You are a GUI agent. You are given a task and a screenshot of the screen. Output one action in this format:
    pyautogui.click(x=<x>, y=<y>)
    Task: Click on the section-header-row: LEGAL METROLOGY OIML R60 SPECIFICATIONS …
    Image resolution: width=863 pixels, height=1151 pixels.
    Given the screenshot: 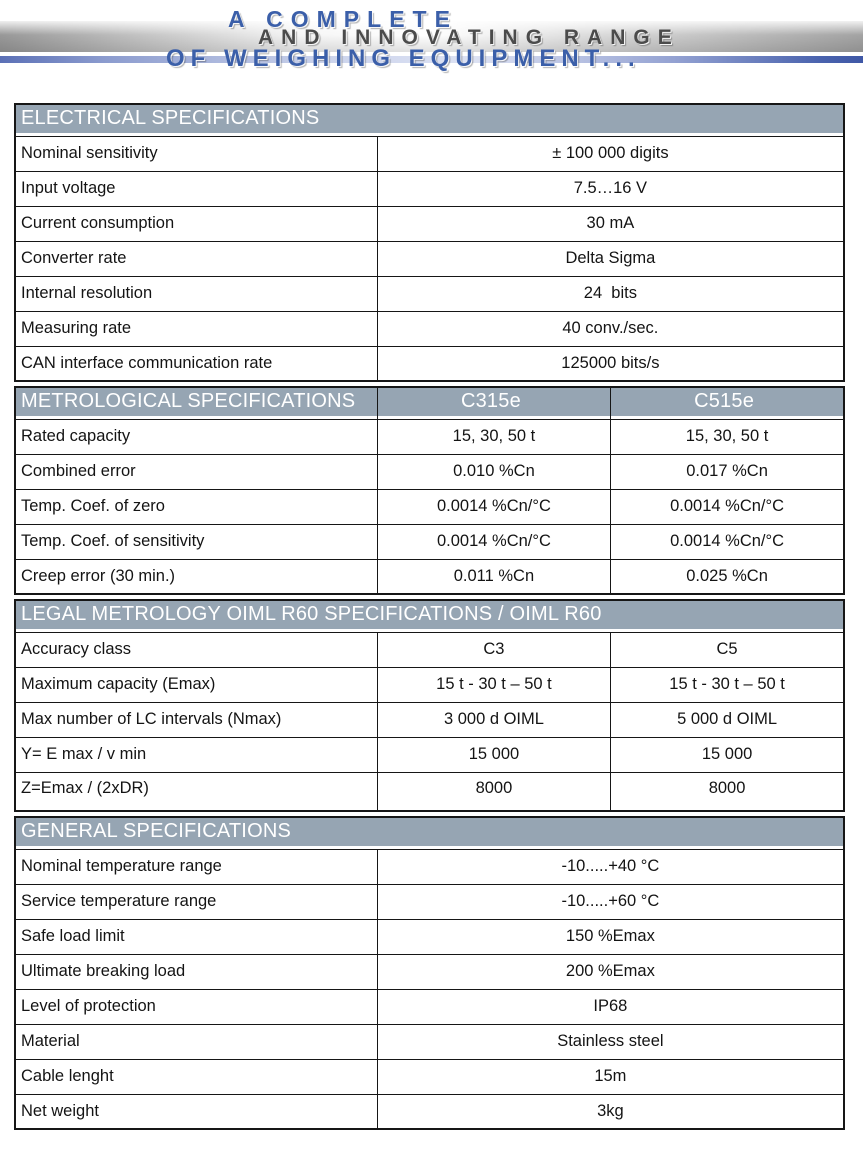 What is the action you would take?
    pyautogui.click(x=429, y=616)
    